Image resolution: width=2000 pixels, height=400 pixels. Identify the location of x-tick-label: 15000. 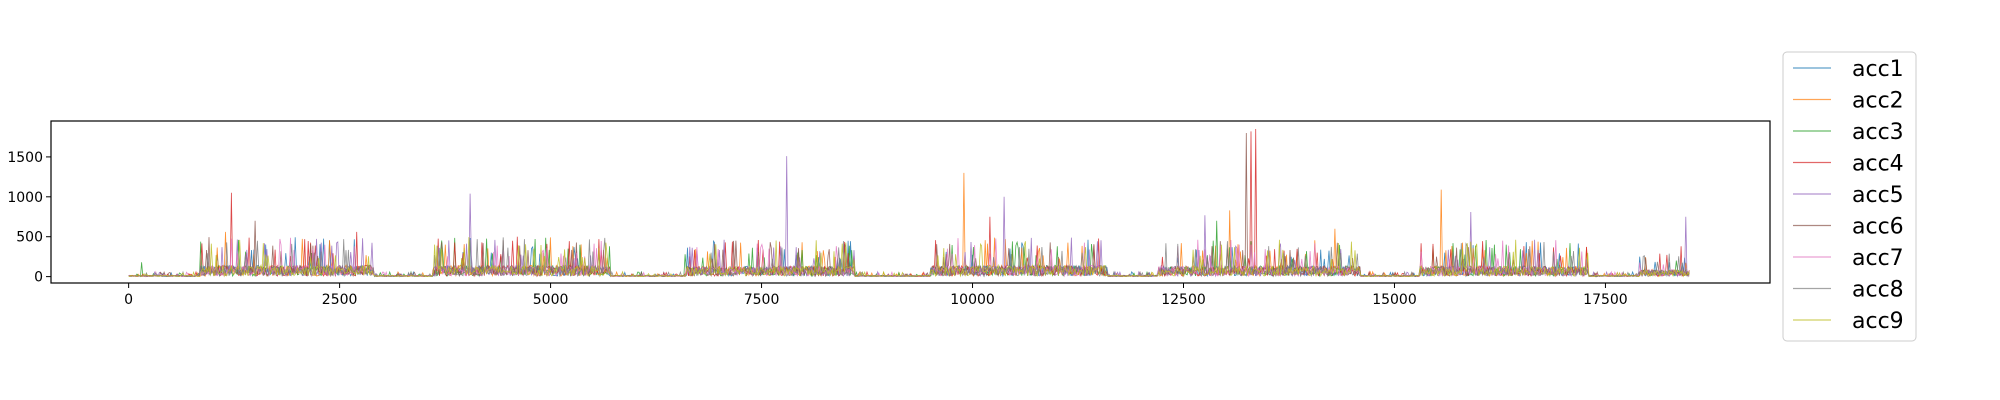
(1394, 300).